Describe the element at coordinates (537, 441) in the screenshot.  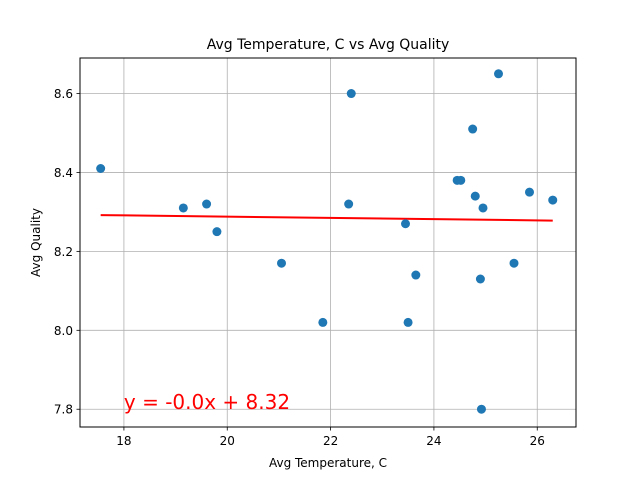
I see `x-tick-label: 26` at that location.